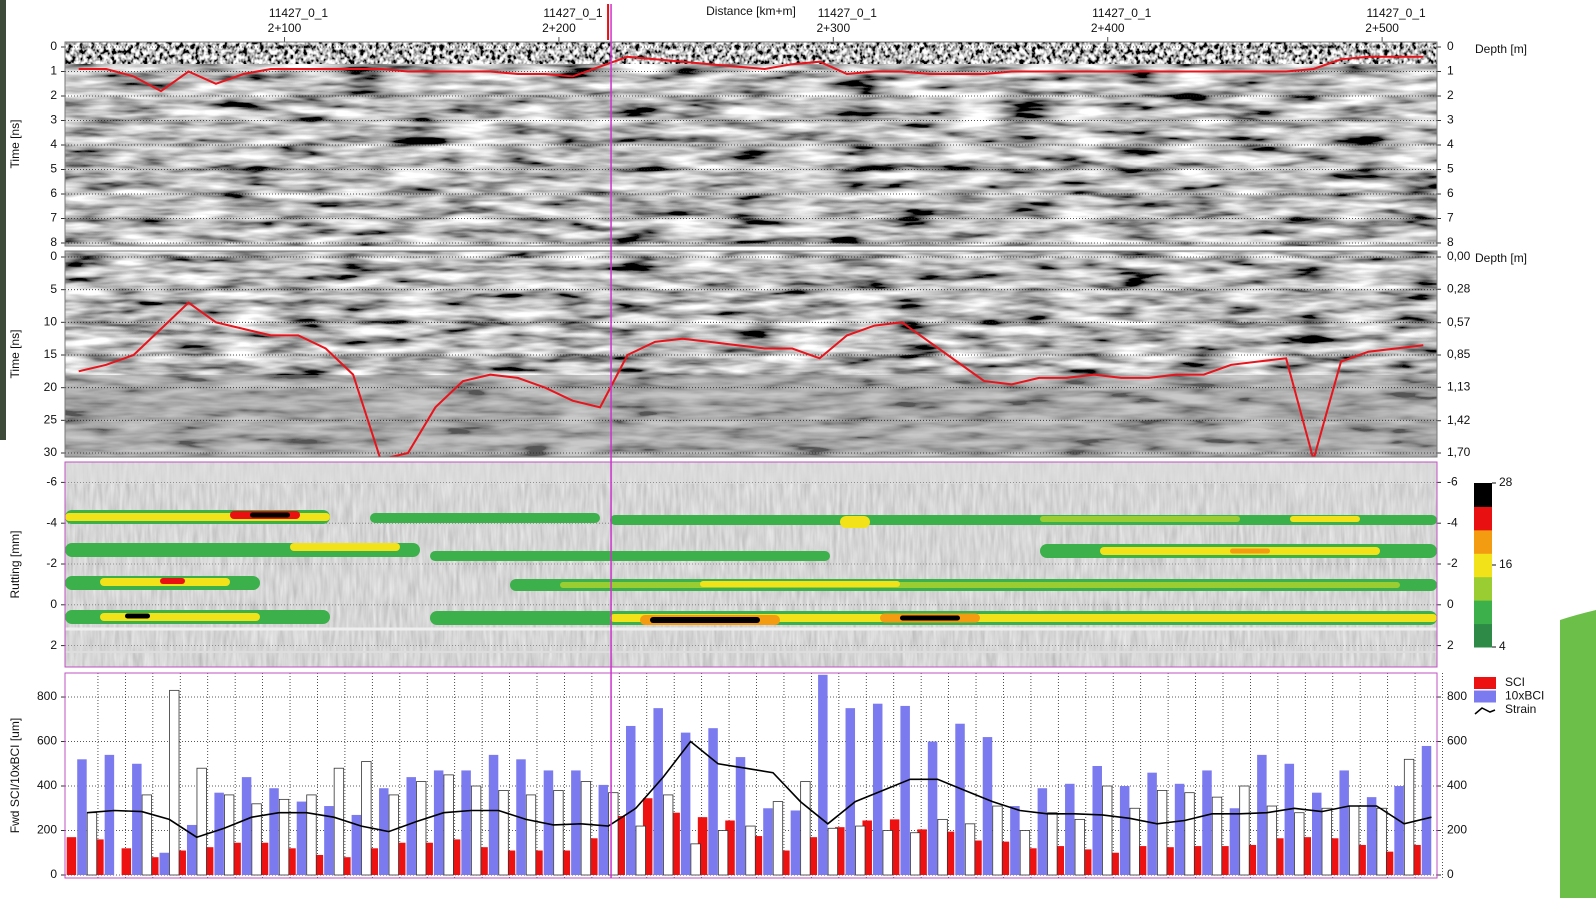  Describe the element at coordinates (1450, 218) in the screenshot. I see `y2-tick-label: 7` at that location.